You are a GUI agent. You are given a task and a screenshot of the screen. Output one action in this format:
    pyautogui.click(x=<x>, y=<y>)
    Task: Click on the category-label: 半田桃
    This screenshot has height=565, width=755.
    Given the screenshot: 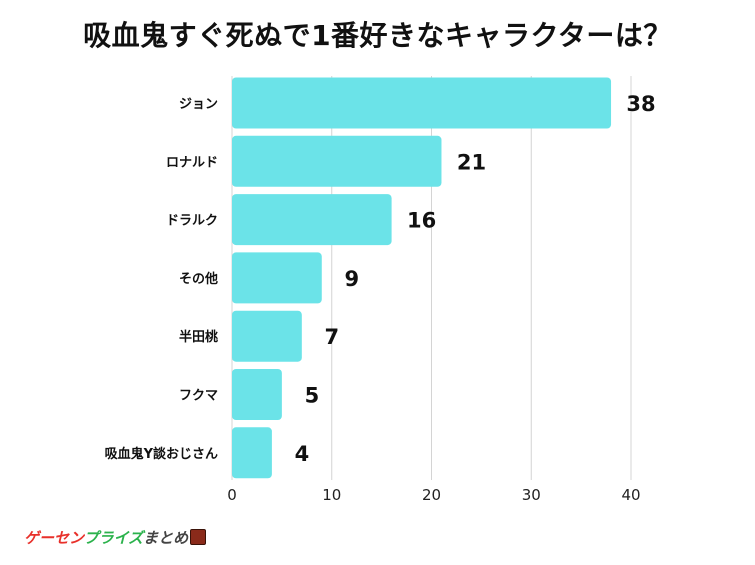 What is the action you would take?
    pyautogui.click(x=198, y=337)
    